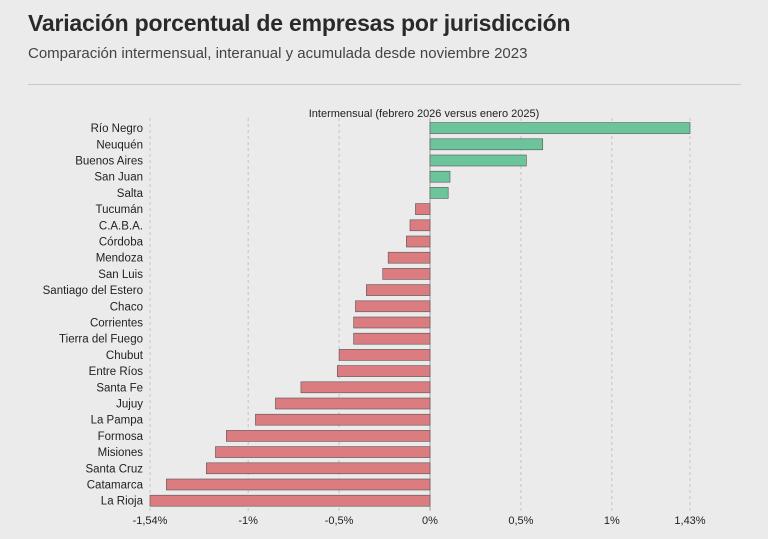 Image resolution: width=768 pixels, height=539 pixels. Describe the element at coordinates (419, 521) in the screenshot. I see `x-tick-labels: -1,54% -1% -0,5% 0% 0,5% 1% 1,43%` at that location.